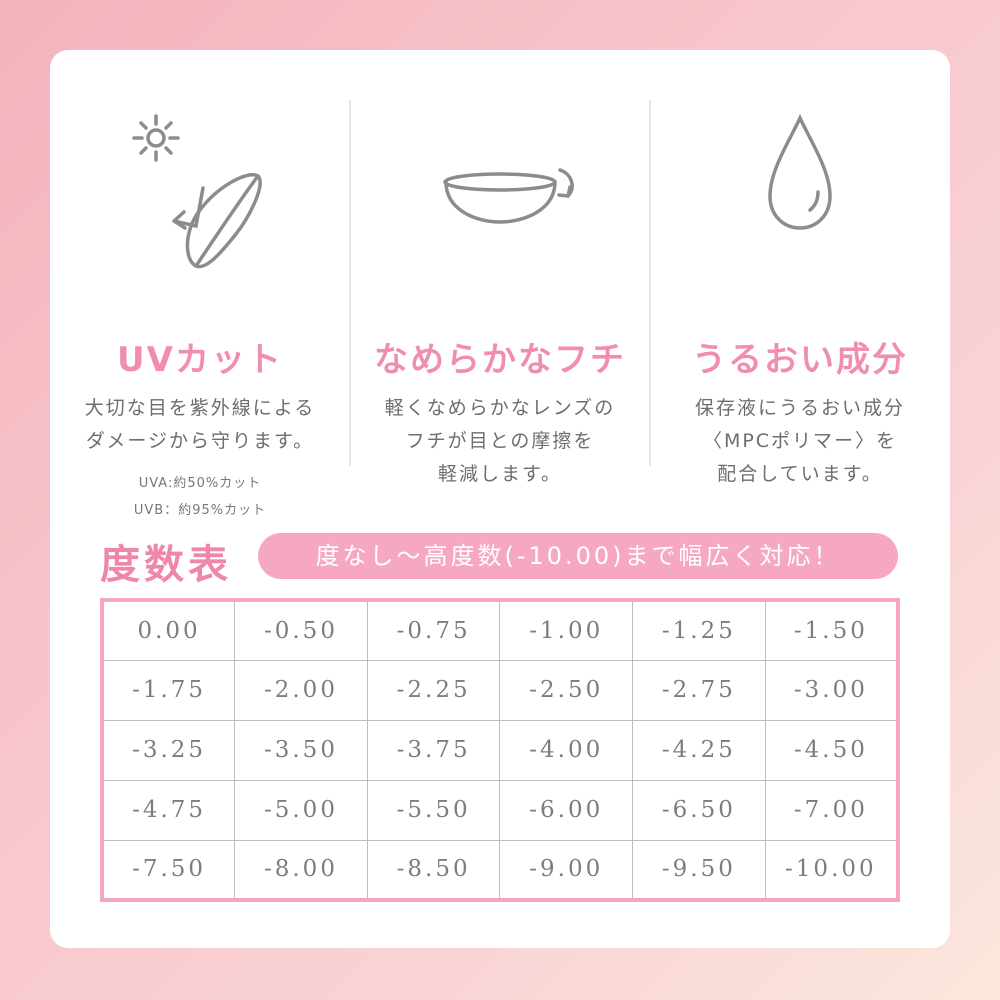 This screenshot has width=1000, height=1000. What do you see at coordinates (301, 690) in the screenshot?
I see `power-cell: -2.00` at bounding box center [301, 690].